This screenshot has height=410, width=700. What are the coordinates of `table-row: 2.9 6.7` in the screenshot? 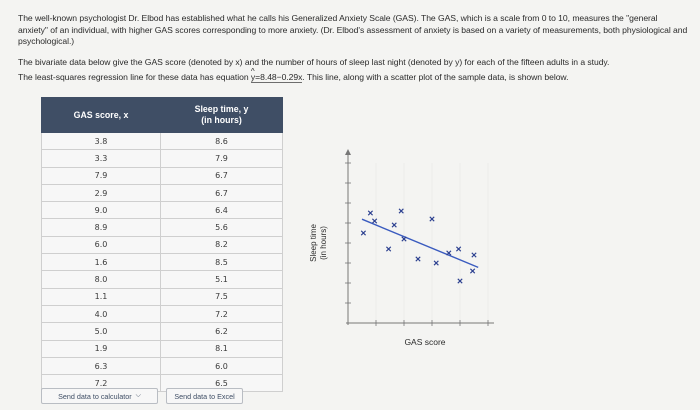 It's located at (162, 193).